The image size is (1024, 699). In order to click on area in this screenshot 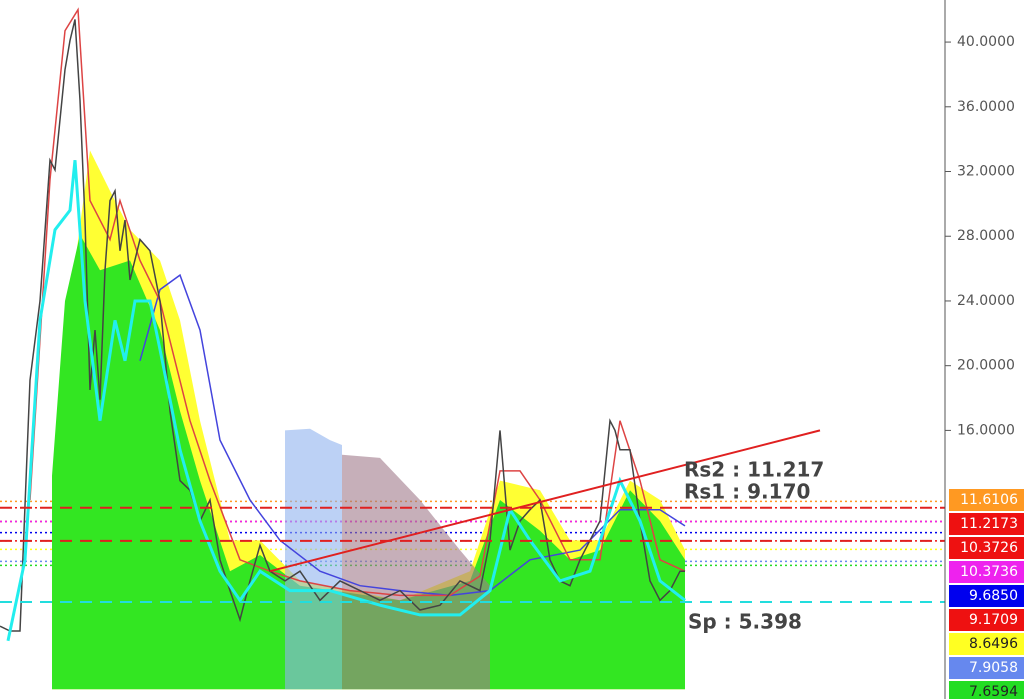, I will do `click(416, 572)`.